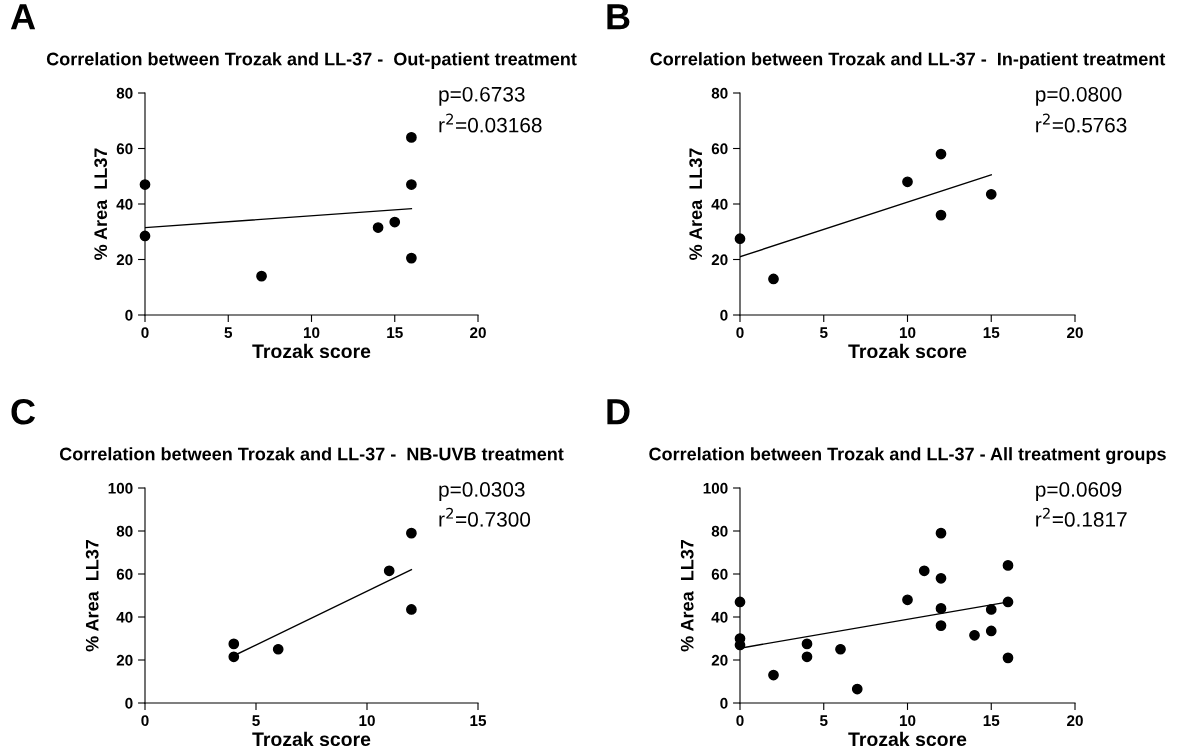 The image size is (1191, 756). I want to click on annotation: r$^{2}$=0.1817, so click(1081, 517).